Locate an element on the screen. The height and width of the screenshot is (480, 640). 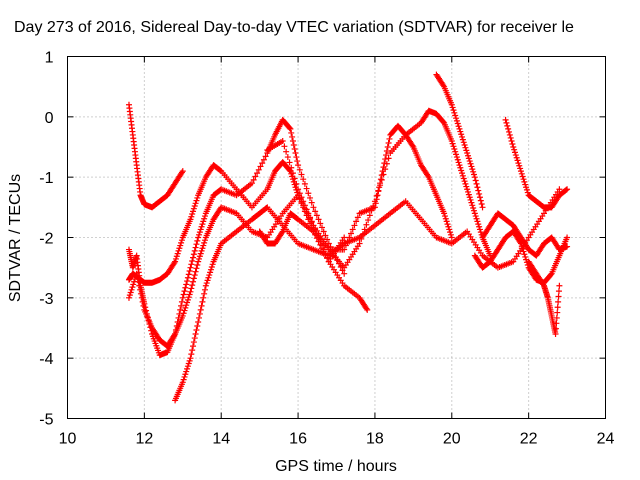
y-tick-label: -4 is located at coordinates (46, 359).